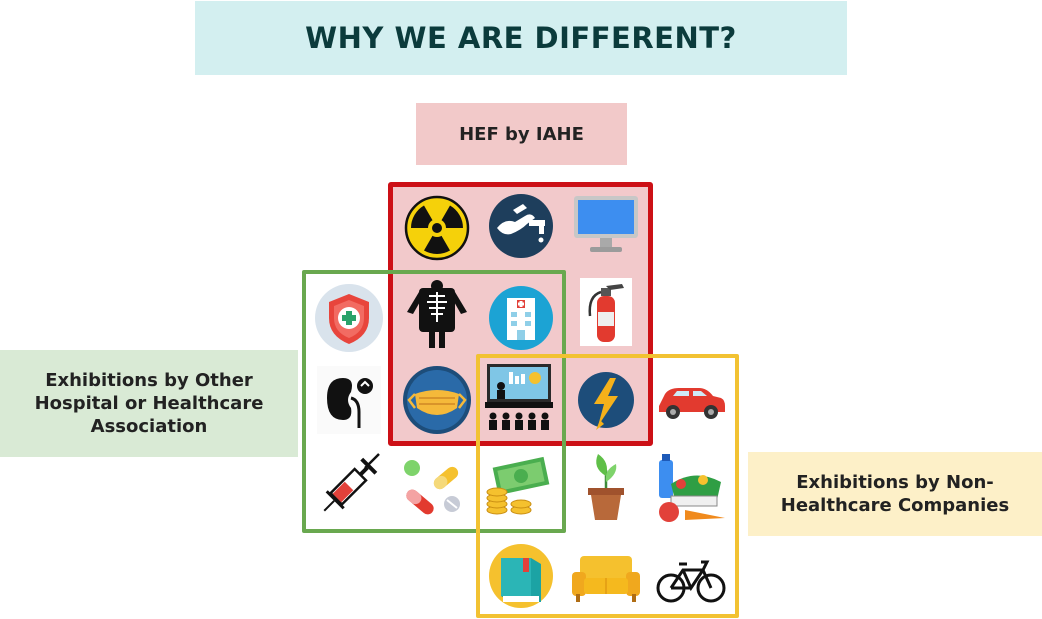 Image resolution: width=1042 pixels, height=619 pixels. Describe the element at coordinates (521, 576) in the screenshot. I see `book-icon` at that location.